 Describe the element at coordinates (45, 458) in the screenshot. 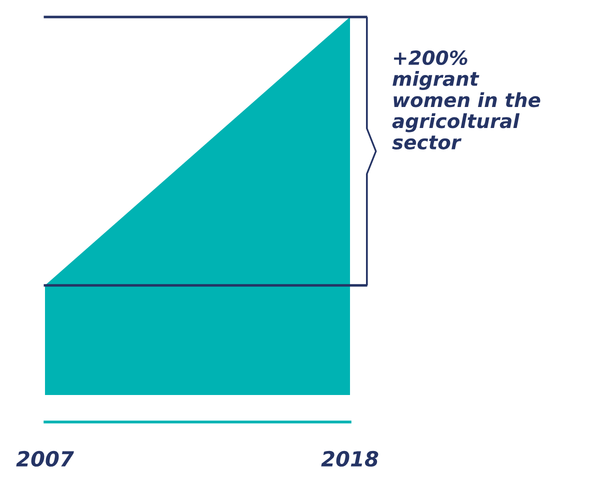

I see `x-tick-label: 2007` at that location.